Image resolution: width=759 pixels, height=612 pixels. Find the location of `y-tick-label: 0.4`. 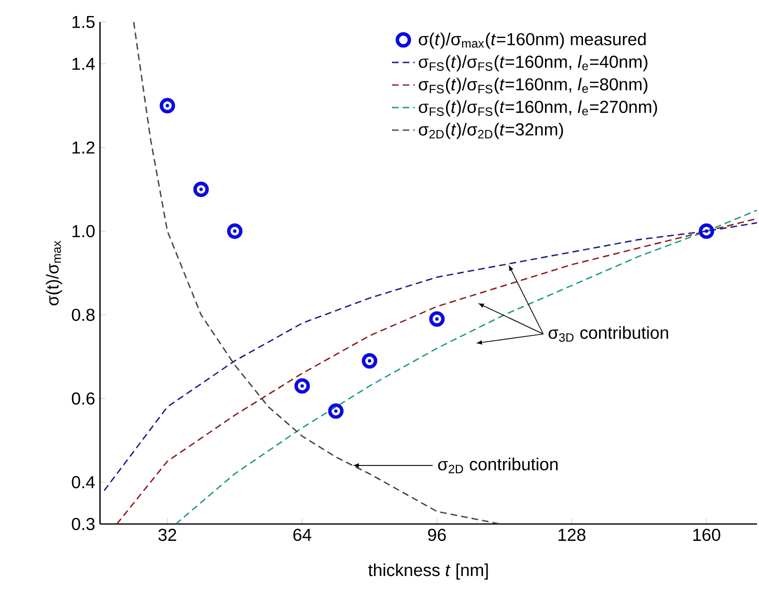

y-tick-label: 0.4 is located at coordinates (83, 482).